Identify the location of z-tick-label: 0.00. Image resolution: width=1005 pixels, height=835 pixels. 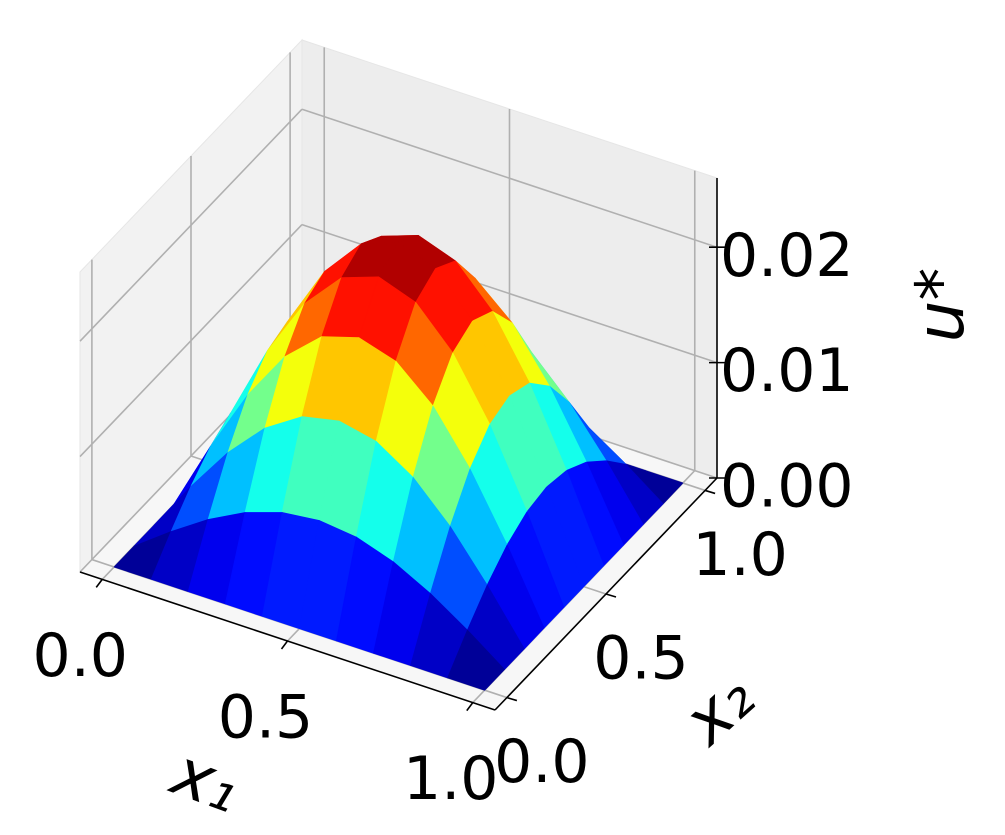
(787, 487).